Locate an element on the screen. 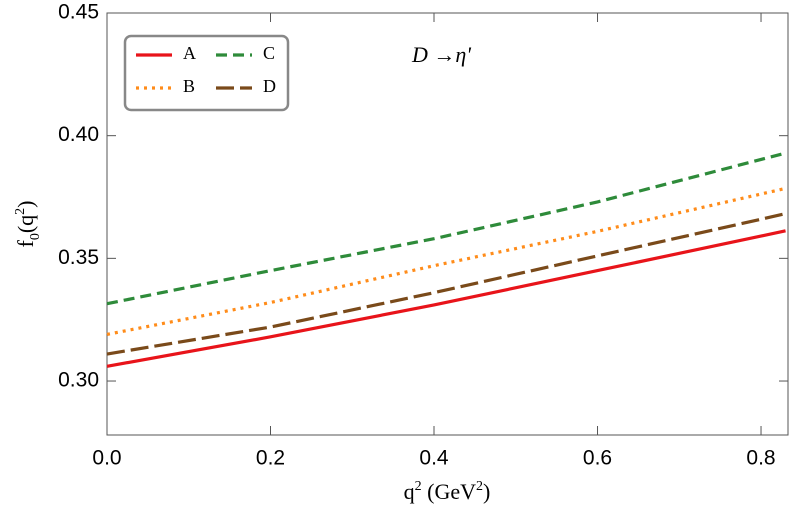 The height and width of the screenshot is (520, 793). x-axis-label: q2 (GeV2) is located at coordinates (447, 491).